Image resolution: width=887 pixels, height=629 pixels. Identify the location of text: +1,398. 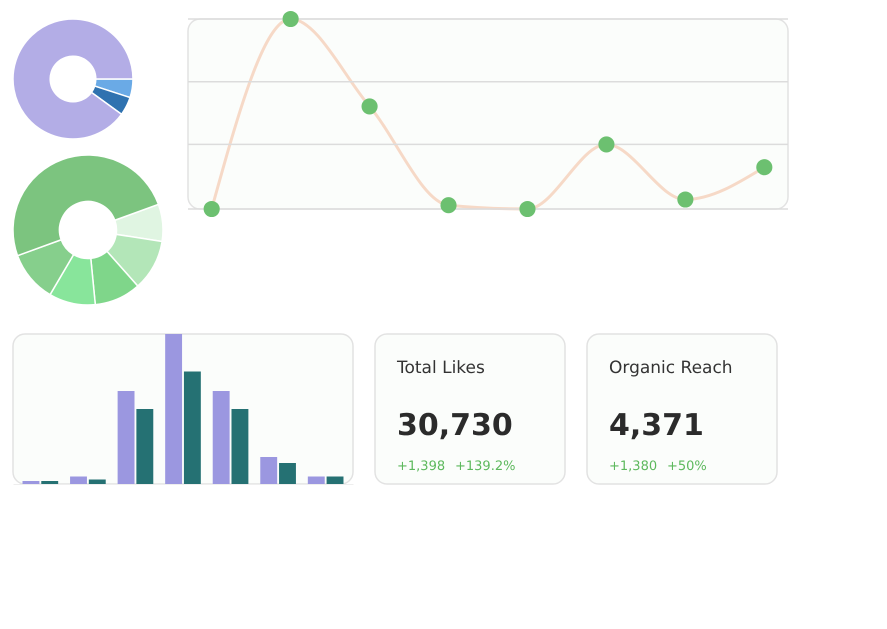
(421, 466).